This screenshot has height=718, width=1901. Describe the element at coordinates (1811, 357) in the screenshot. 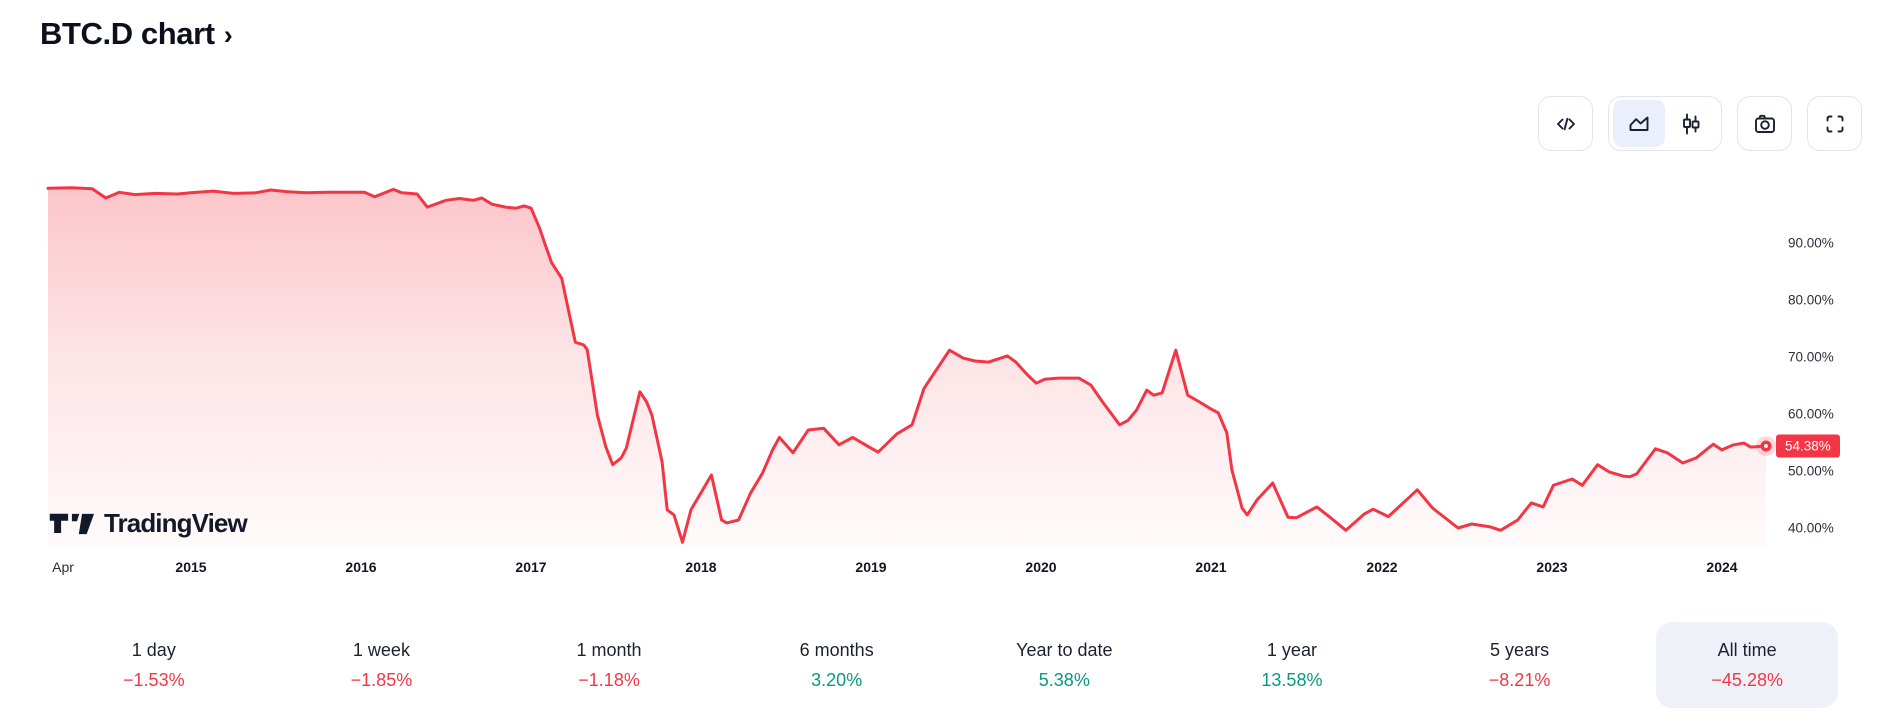

I see `y-axis-label: 70.00%` at that location.